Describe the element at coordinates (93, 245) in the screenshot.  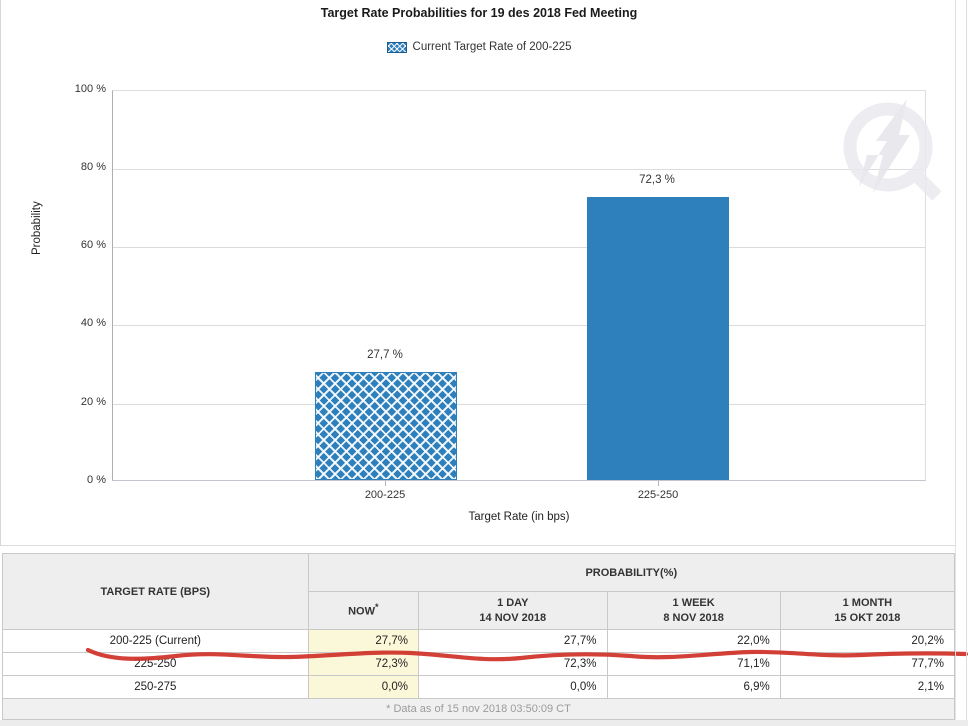
I see `y-tick-60: 60 %` at that location.